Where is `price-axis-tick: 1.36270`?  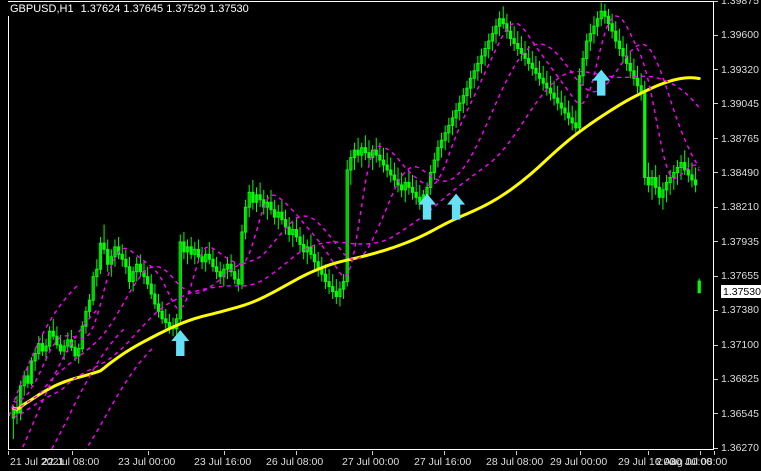
price-axis-tick: 1.36270 is located at coordinates (736, 448).